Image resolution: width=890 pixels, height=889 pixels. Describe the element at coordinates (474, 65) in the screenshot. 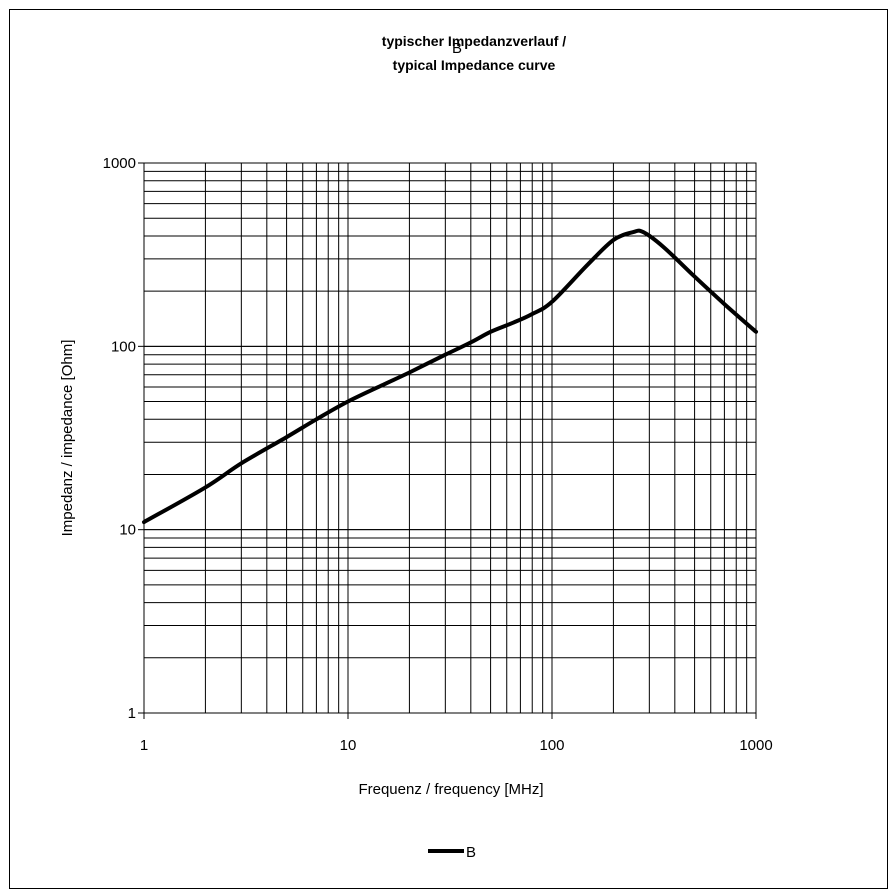

I see `chart-title-line2: typical Impedance curve` at that location.